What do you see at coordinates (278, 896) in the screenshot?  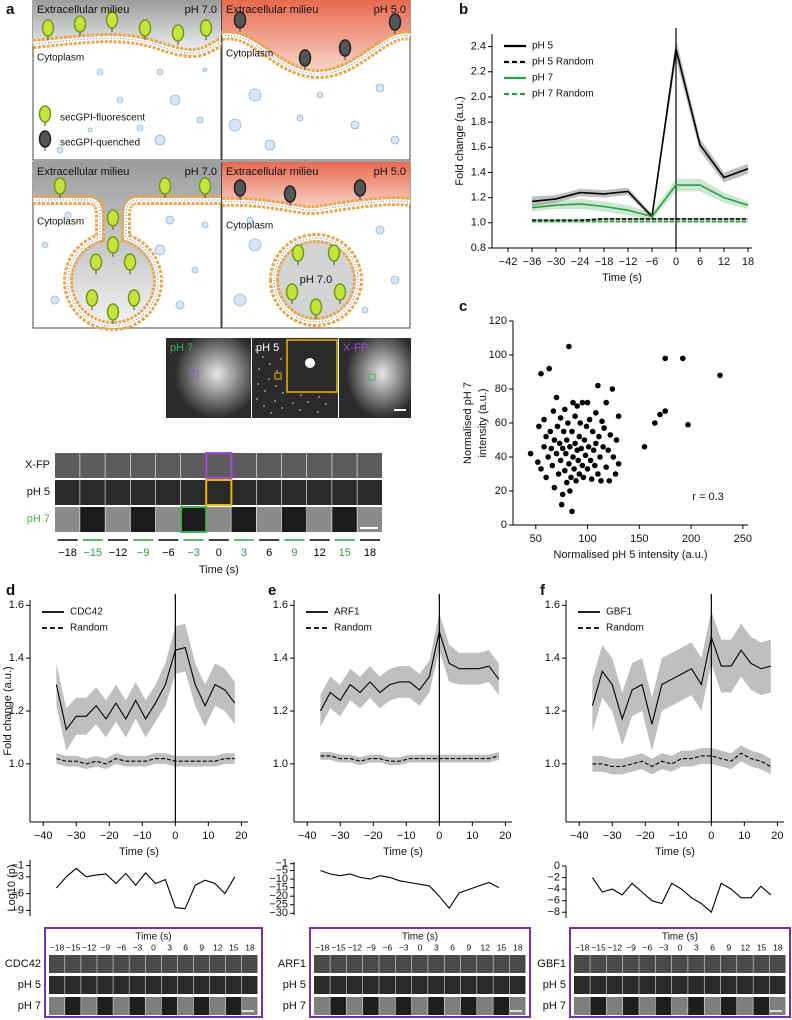 I see `y-tick-label: −20` at bounding box center [278, 896].